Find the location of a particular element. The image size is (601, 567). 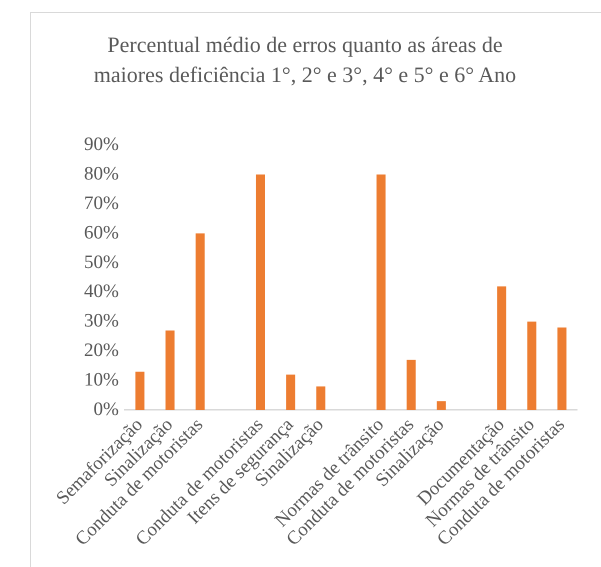

y-tick-label: 30% is located at coordinates (101, 321).